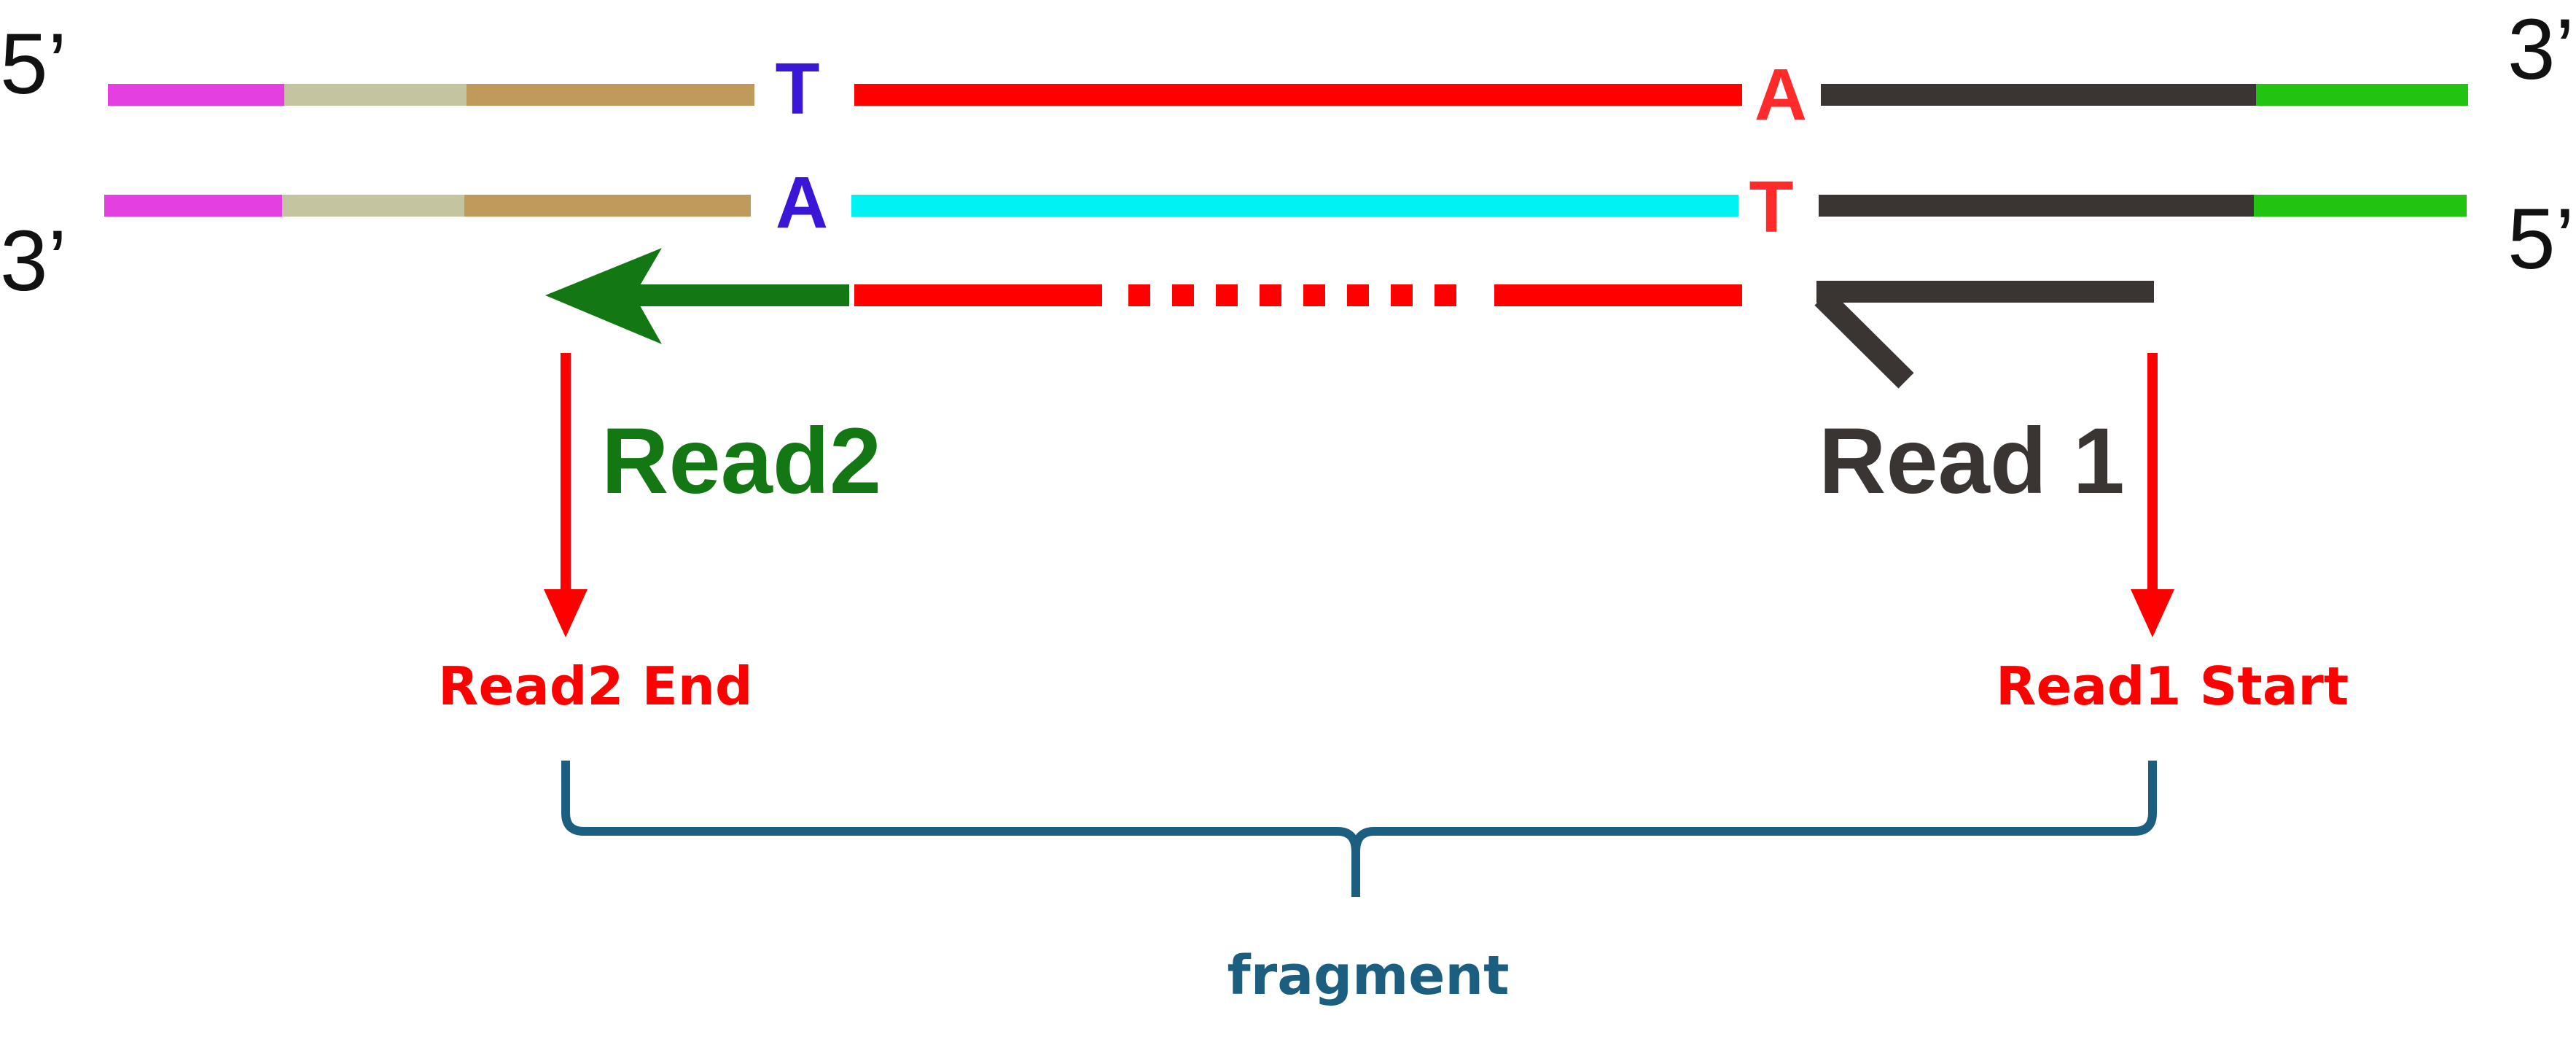 The height and width of the screenshot is (1045, 2576). I want to click on top-right-end-label: 3’, so click(2541, 49).